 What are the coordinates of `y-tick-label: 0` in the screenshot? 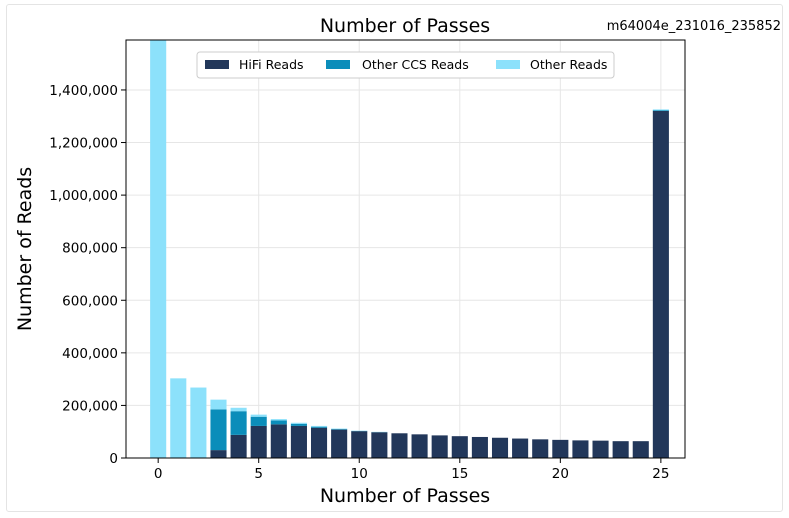 It's located at (113, 459).